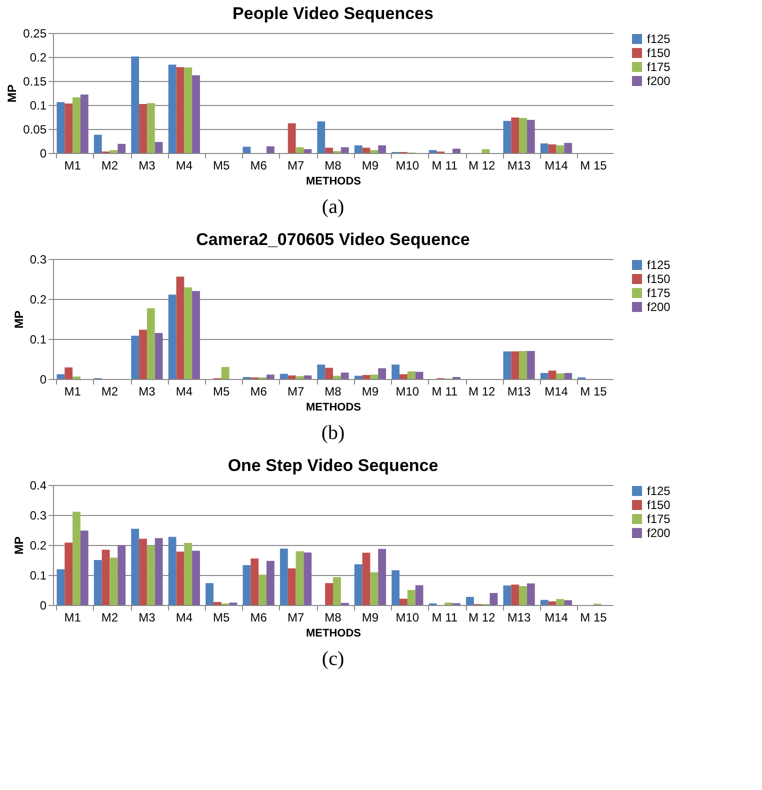 Image resolution: width=762 pixels, height=790 pixels. Describe the element at coordinates (482, 165) in the screenshot. I see `x-tick-label: M 12` at that location.